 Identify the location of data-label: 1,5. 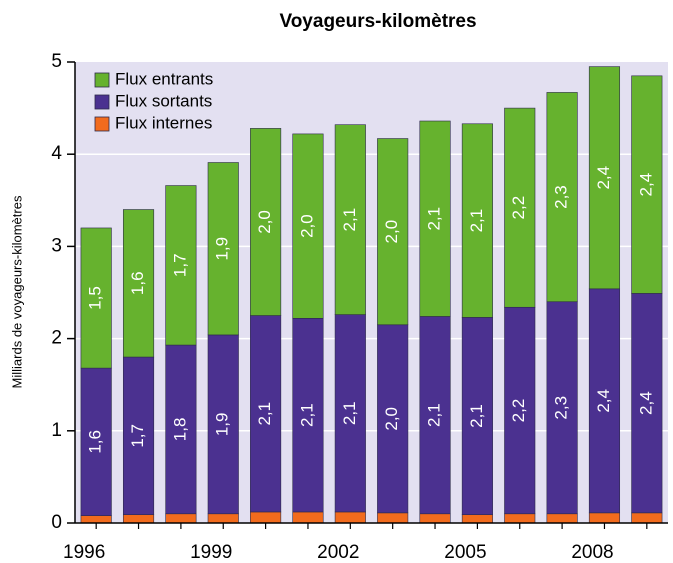
(95, 298).